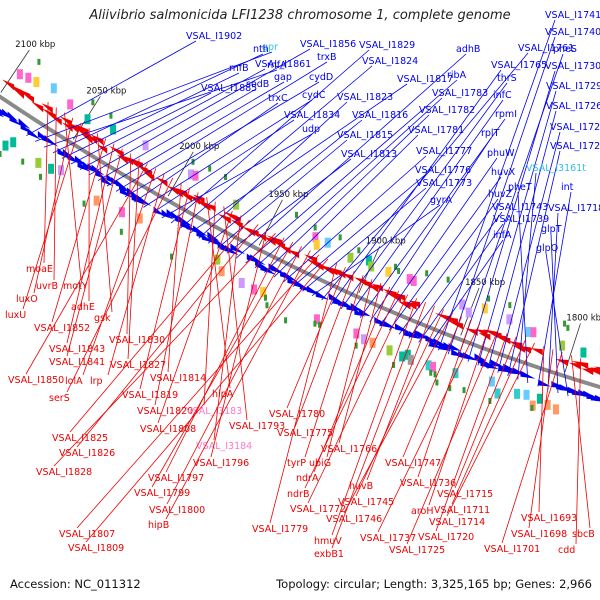 The image size is (600, 600). Describe the element at coordinates (321, 77) in the screenshot. I see `forward-gene-label: cydD` at that location.